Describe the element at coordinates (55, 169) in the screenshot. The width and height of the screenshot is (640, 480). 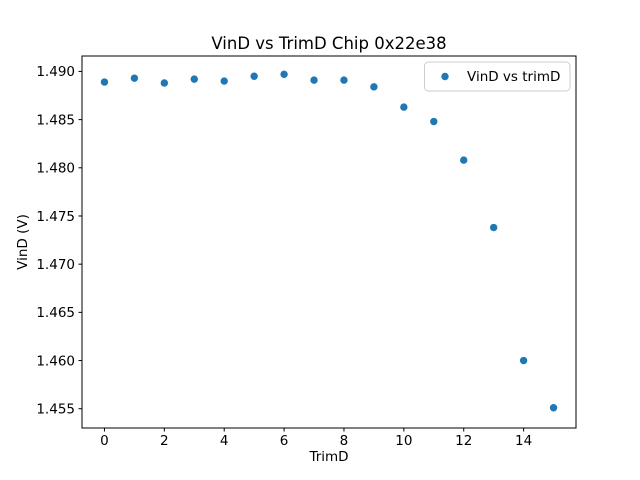
I see `y-tick-label: 1.480` at that location.